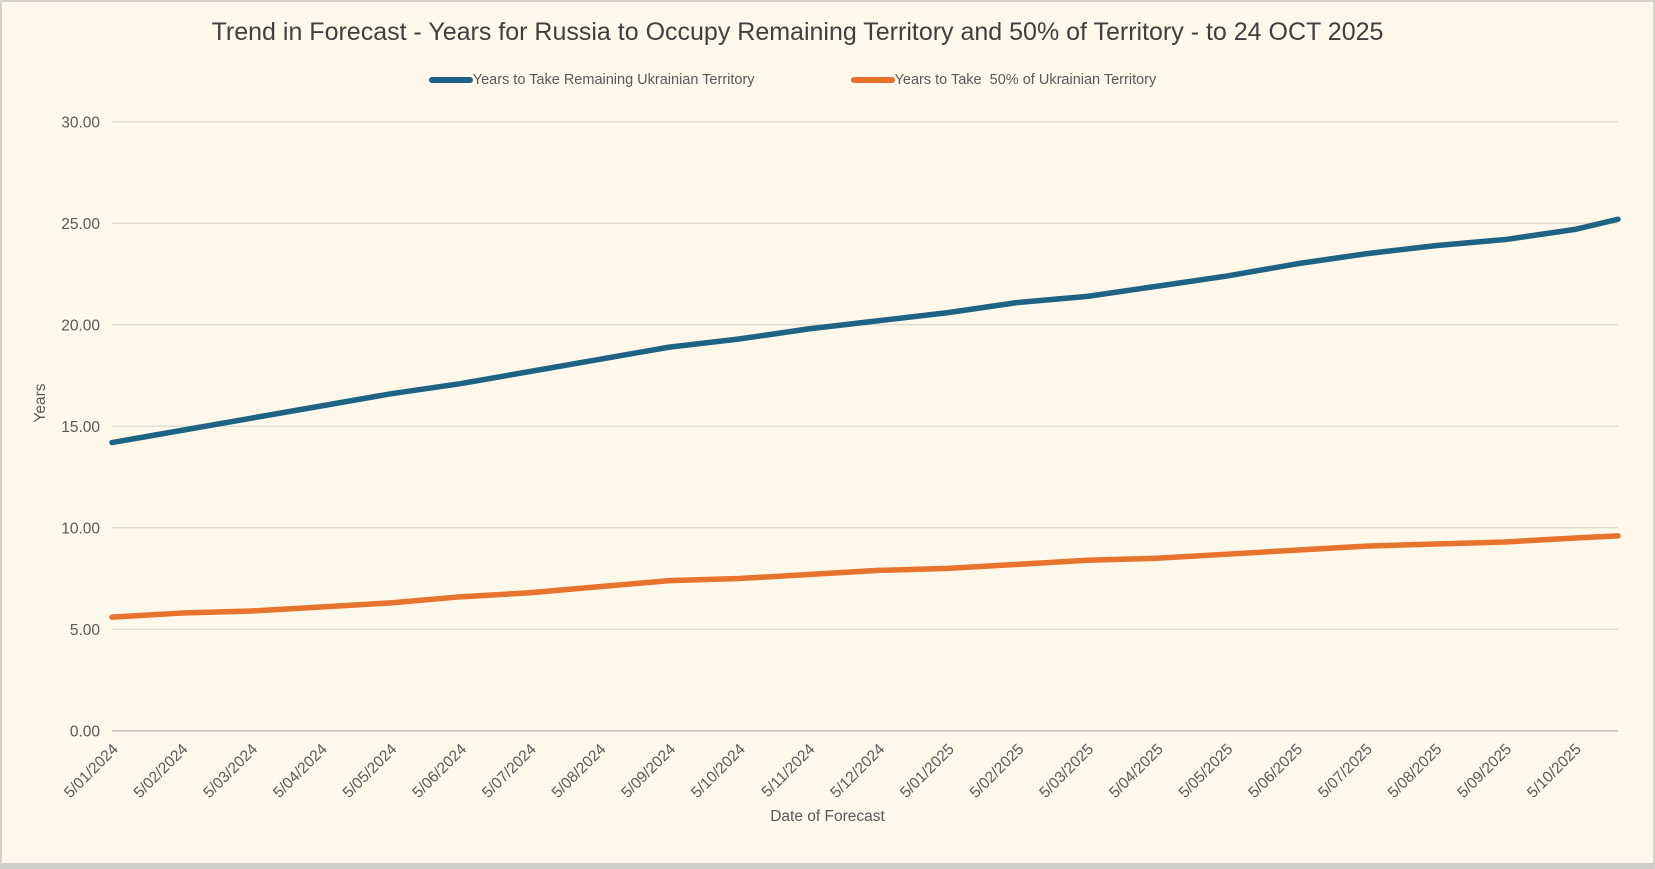 This screenshot has height=869, width=1655. What do you see at coordinates (1345, 771) in the screenshot?
I see `x-tick-label: 5/07/2025` at bounding box center [1345, 771].